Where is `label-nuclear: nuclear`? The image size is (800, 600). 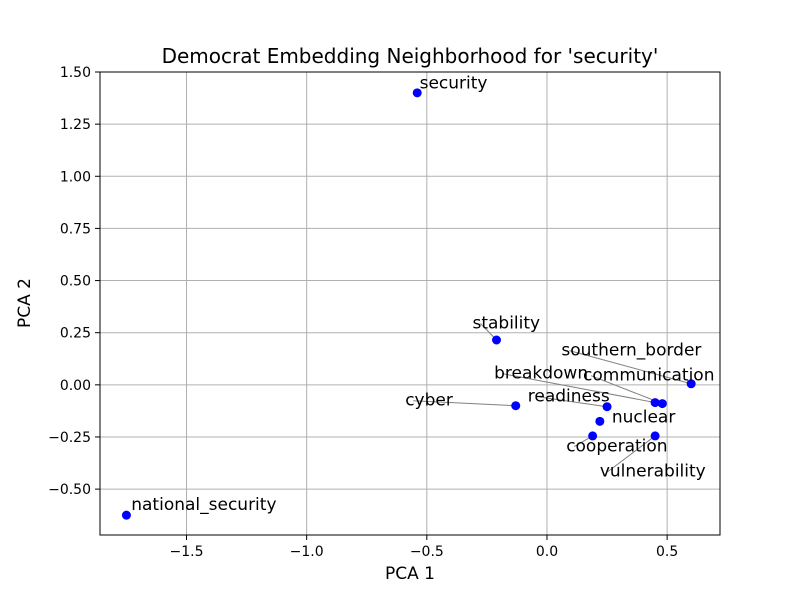 label-nuclear: nuclear is located at coordinates (643, 417).